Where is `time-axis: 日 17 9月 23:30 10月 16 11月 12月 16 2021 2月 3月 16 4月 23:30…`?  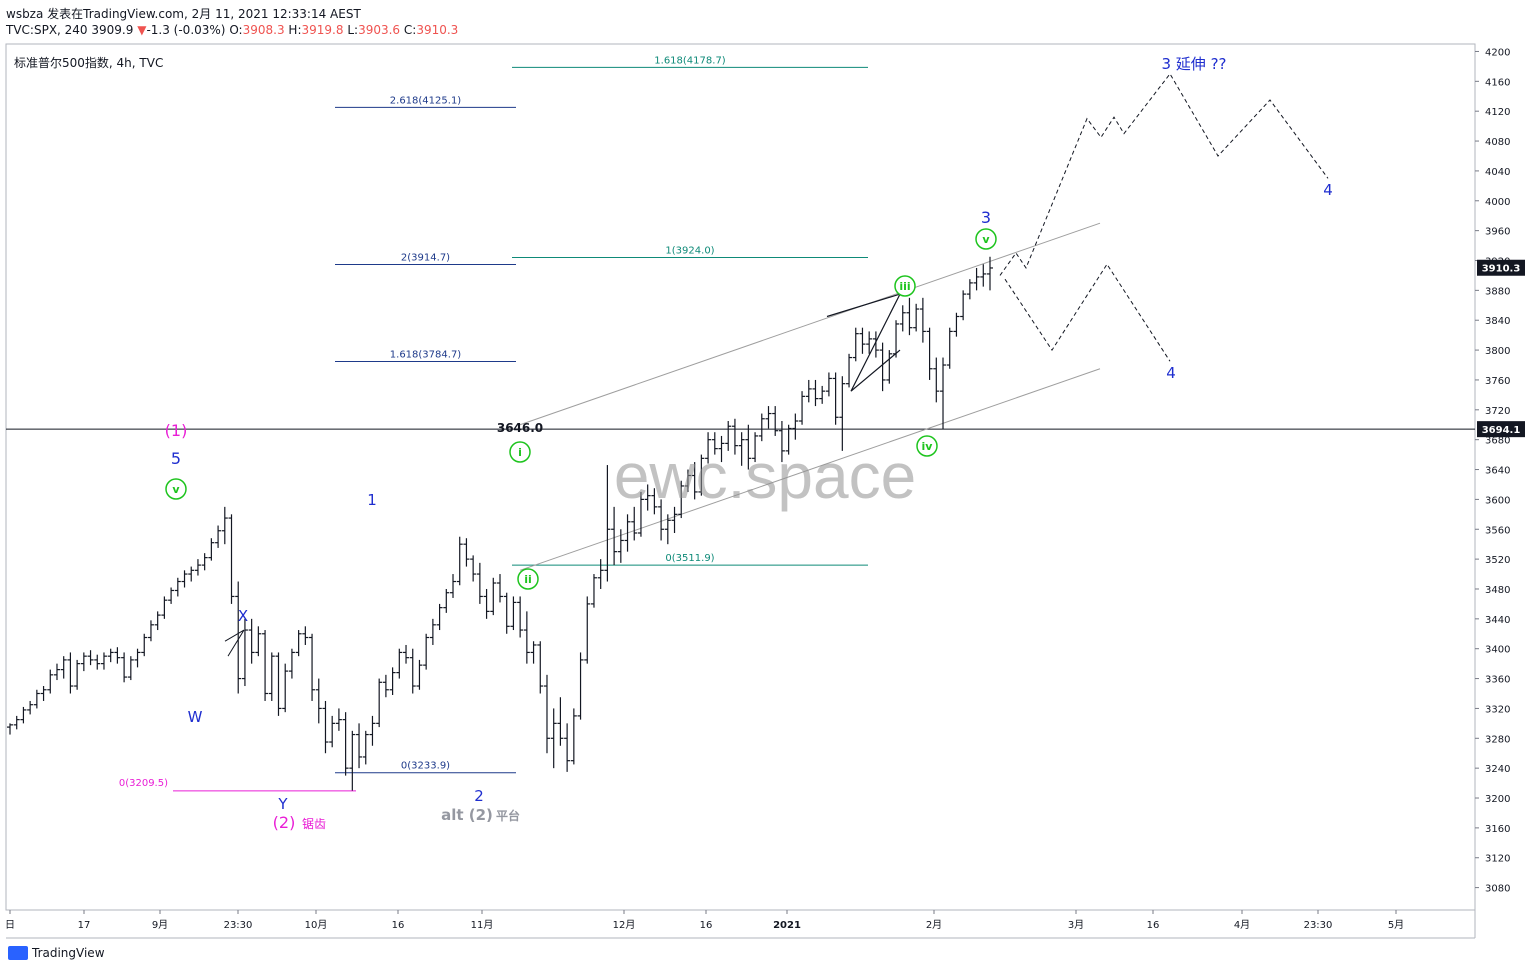 time-axis: 日 17 9月 23:30 10月 16 11月 12月 16 2021 2月 3月 16 4月 23:30… is located at coordinates (704, 920).